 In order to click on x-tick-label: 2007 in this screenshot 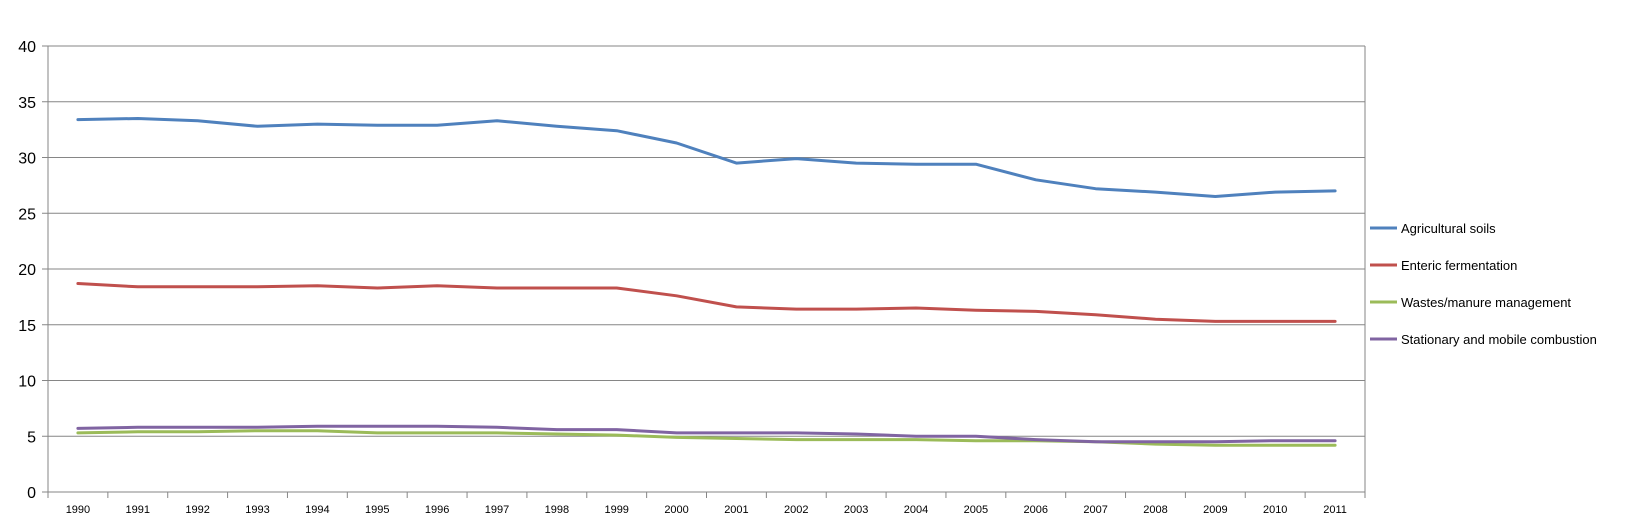, I will do `click(1095, 510)`.